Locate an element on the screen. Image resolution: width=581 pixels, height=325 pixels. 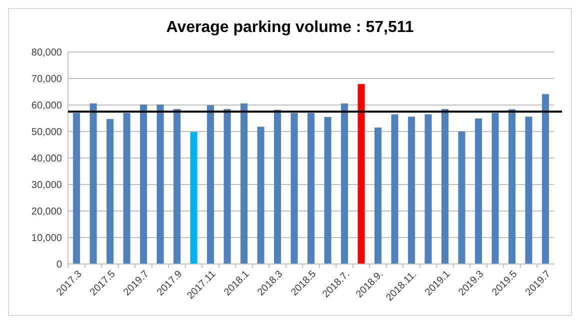
y-tick-label: 40,000 is located at coordinates (46, 159).